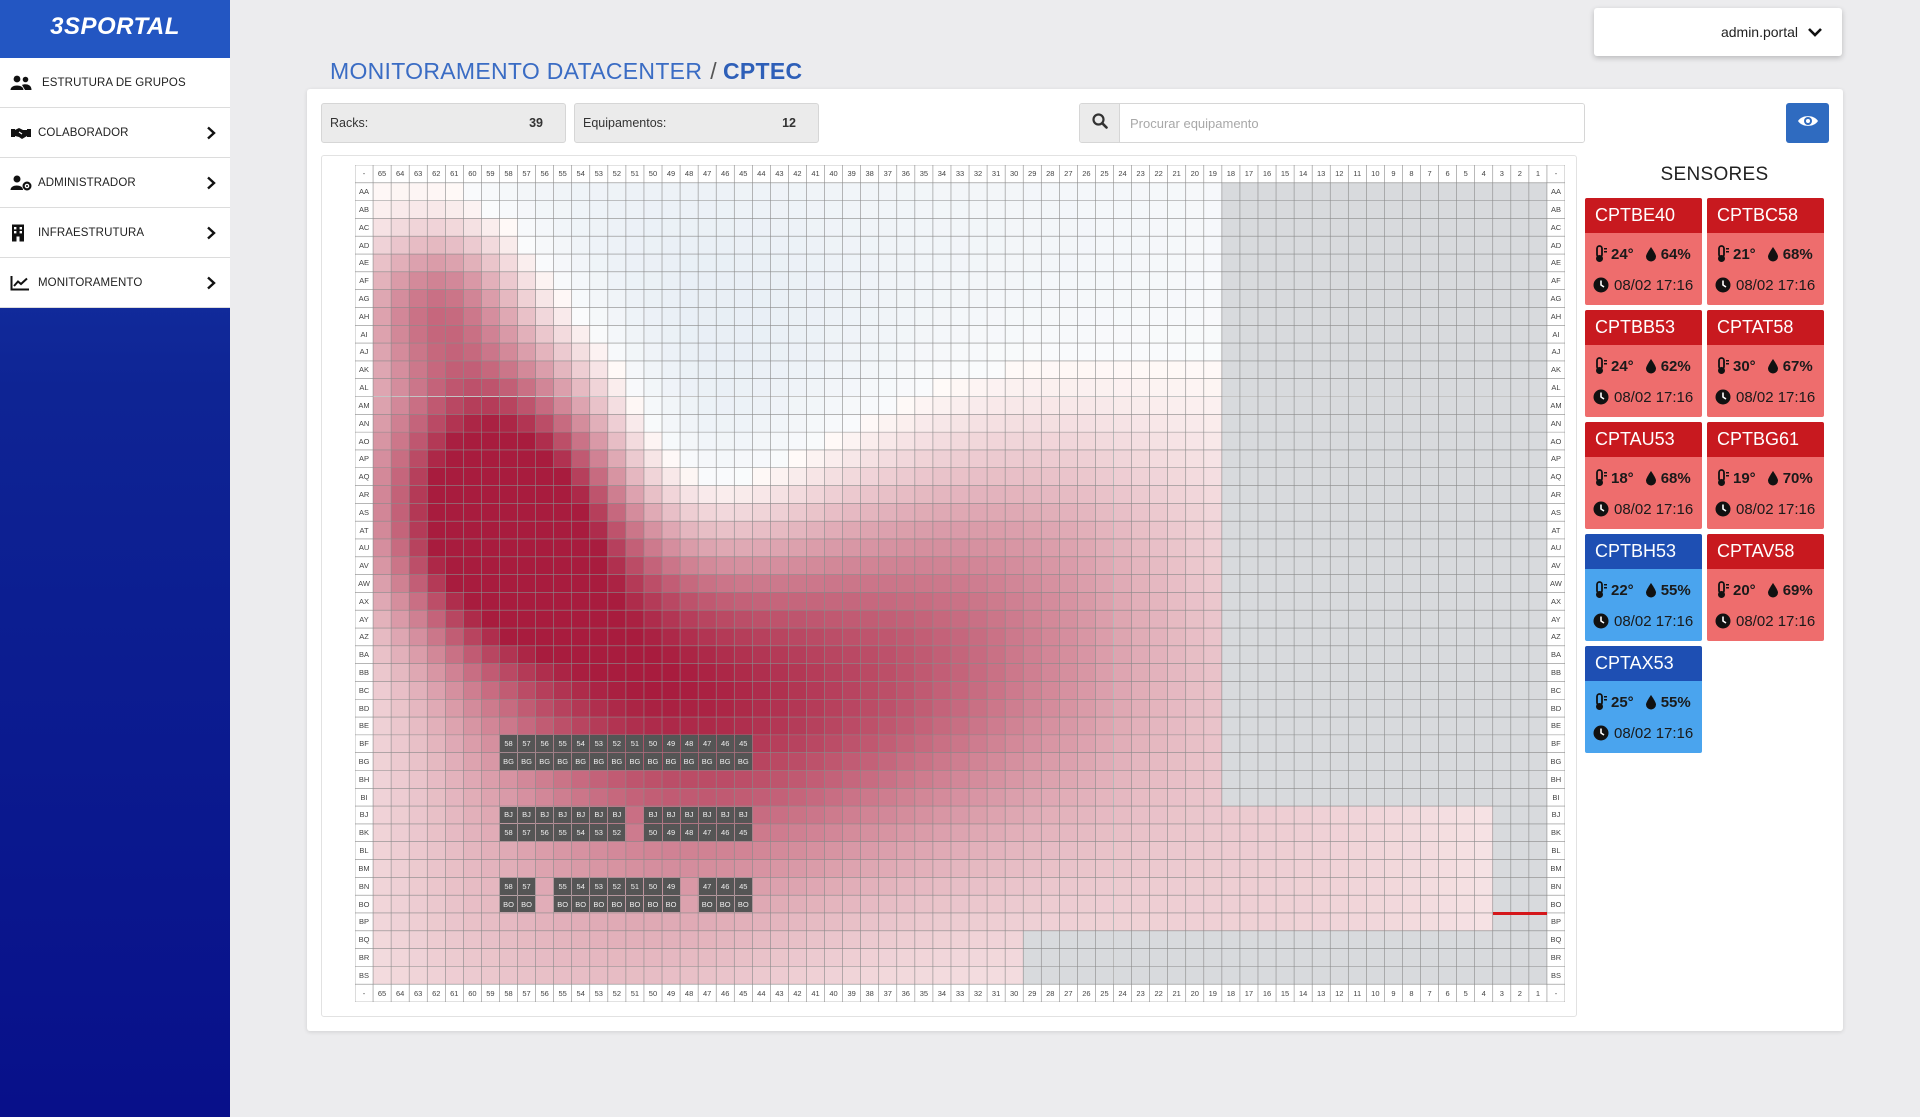  Describe the element at coordinates (581, 833) in the screenshot. I see `rack: 54` at that location.